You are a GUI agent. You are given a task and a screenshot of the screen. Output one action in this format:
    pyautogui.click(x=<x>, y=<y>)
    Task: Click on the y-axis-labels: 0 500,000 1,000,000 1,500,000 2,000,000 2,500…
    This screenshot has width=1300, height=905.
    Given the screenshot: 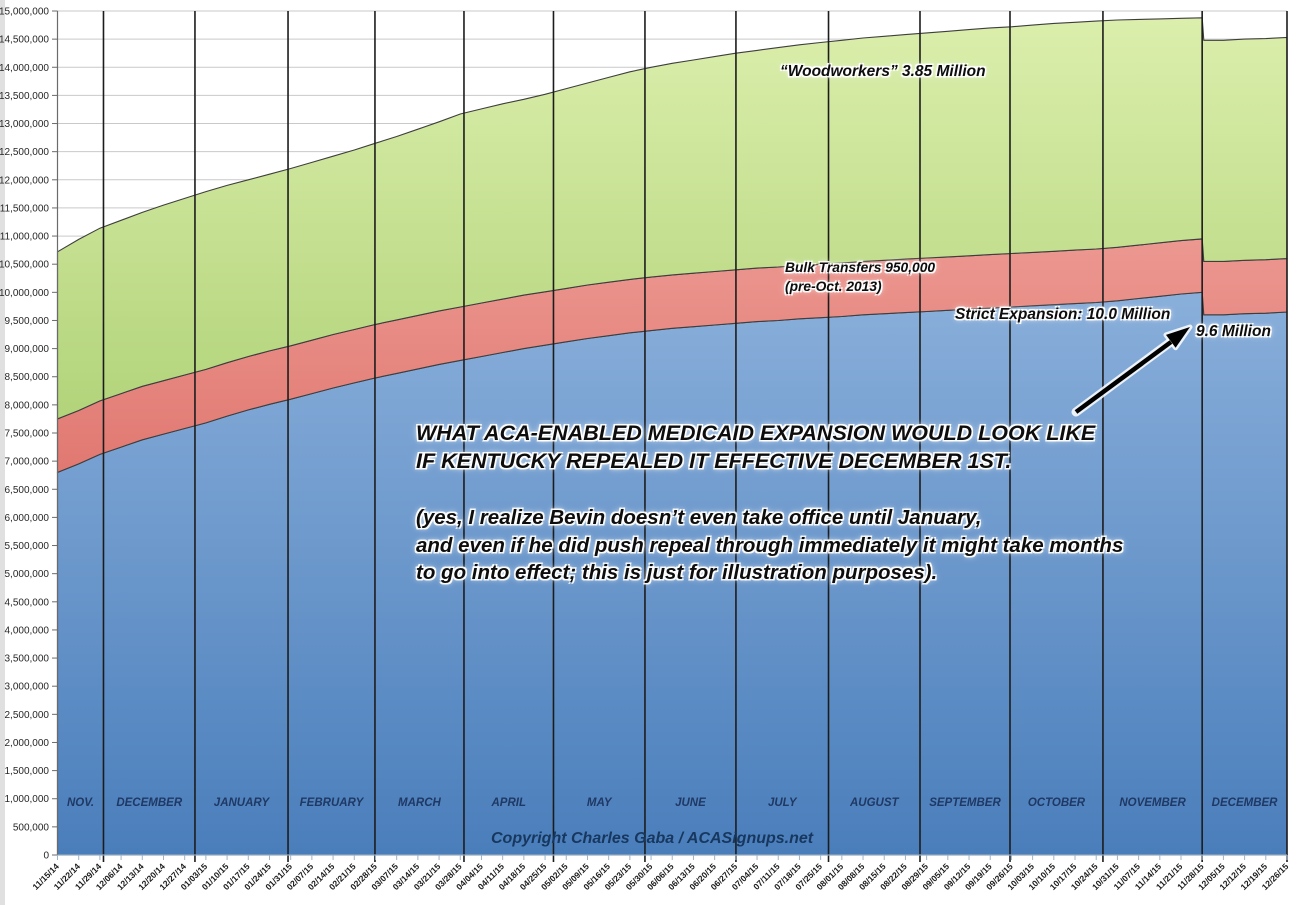 What is the action you would take?
    pyautogui.click(x=24, y=434)
    